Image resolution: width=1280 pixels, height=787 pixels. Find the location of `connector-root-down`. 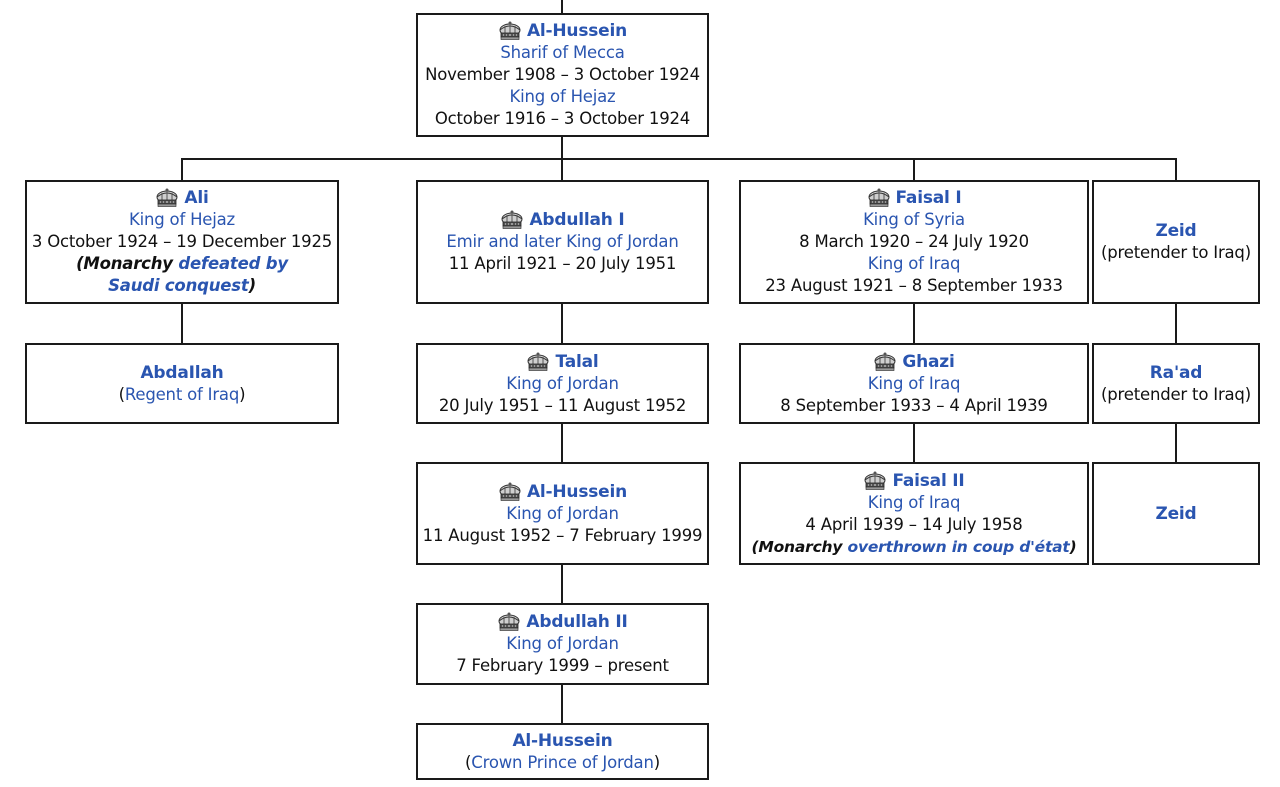

connector-root-down is located at coordinates (562, 147).